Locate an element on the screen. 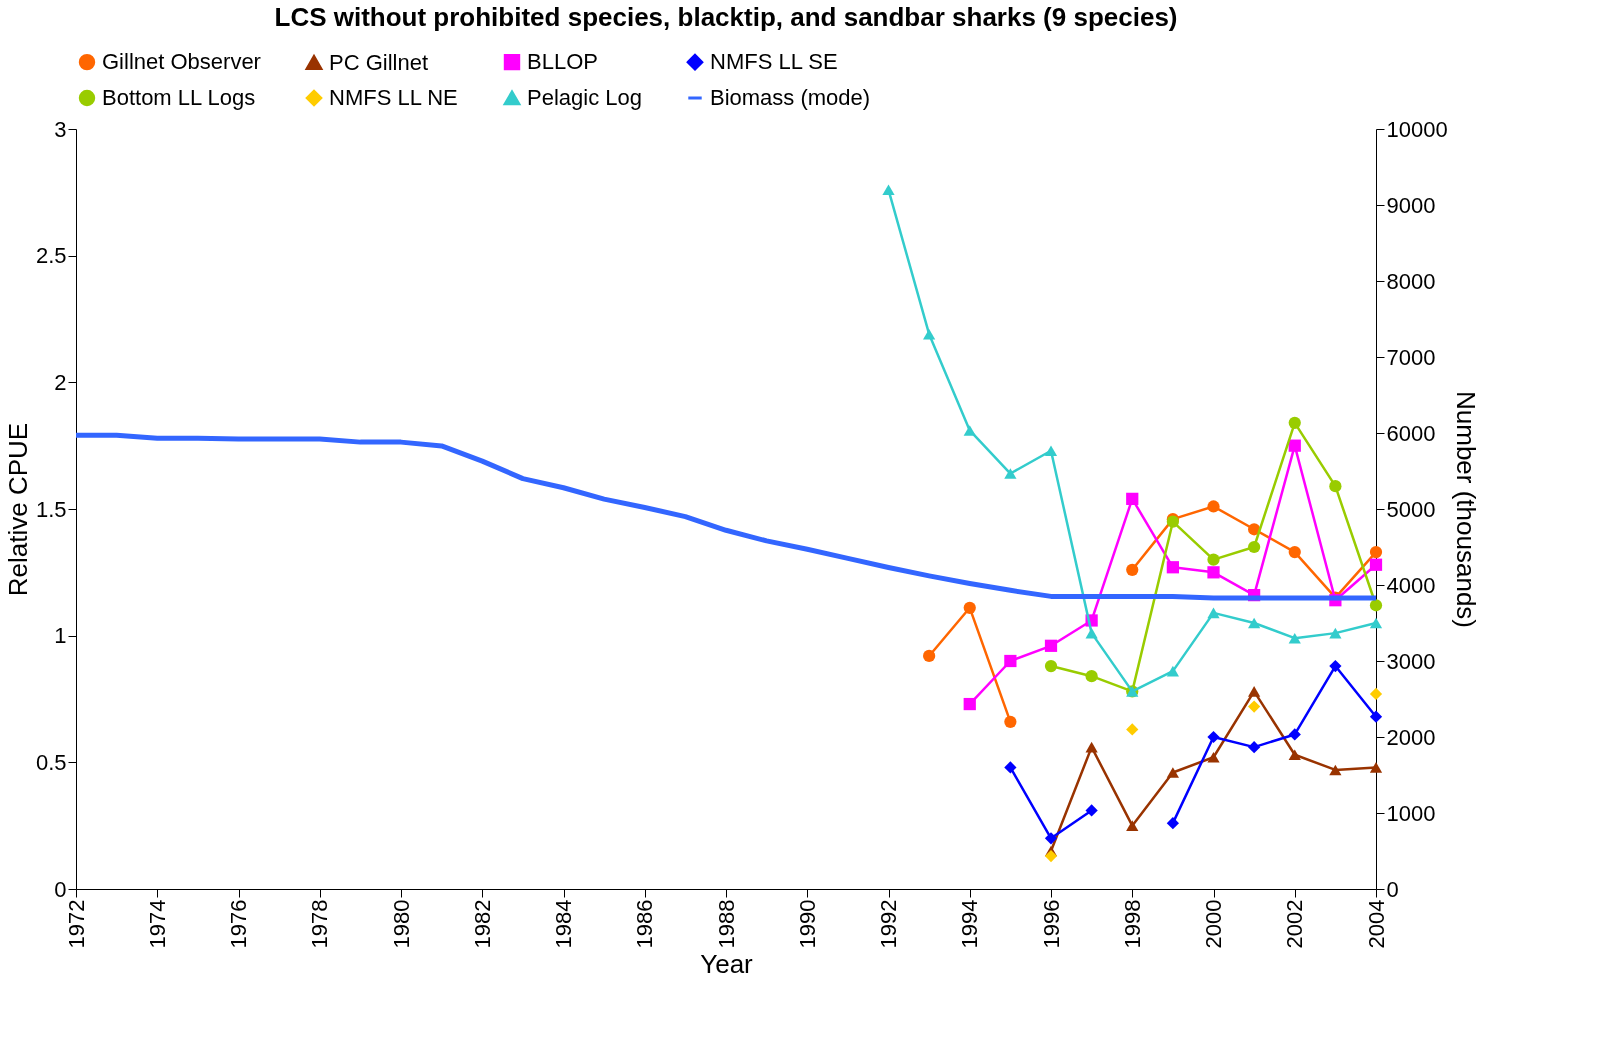 Image resolution: width=1608 pixels, height=1038 pixels. x-tick-label: 2004 is located at coordinates (1376, 924).